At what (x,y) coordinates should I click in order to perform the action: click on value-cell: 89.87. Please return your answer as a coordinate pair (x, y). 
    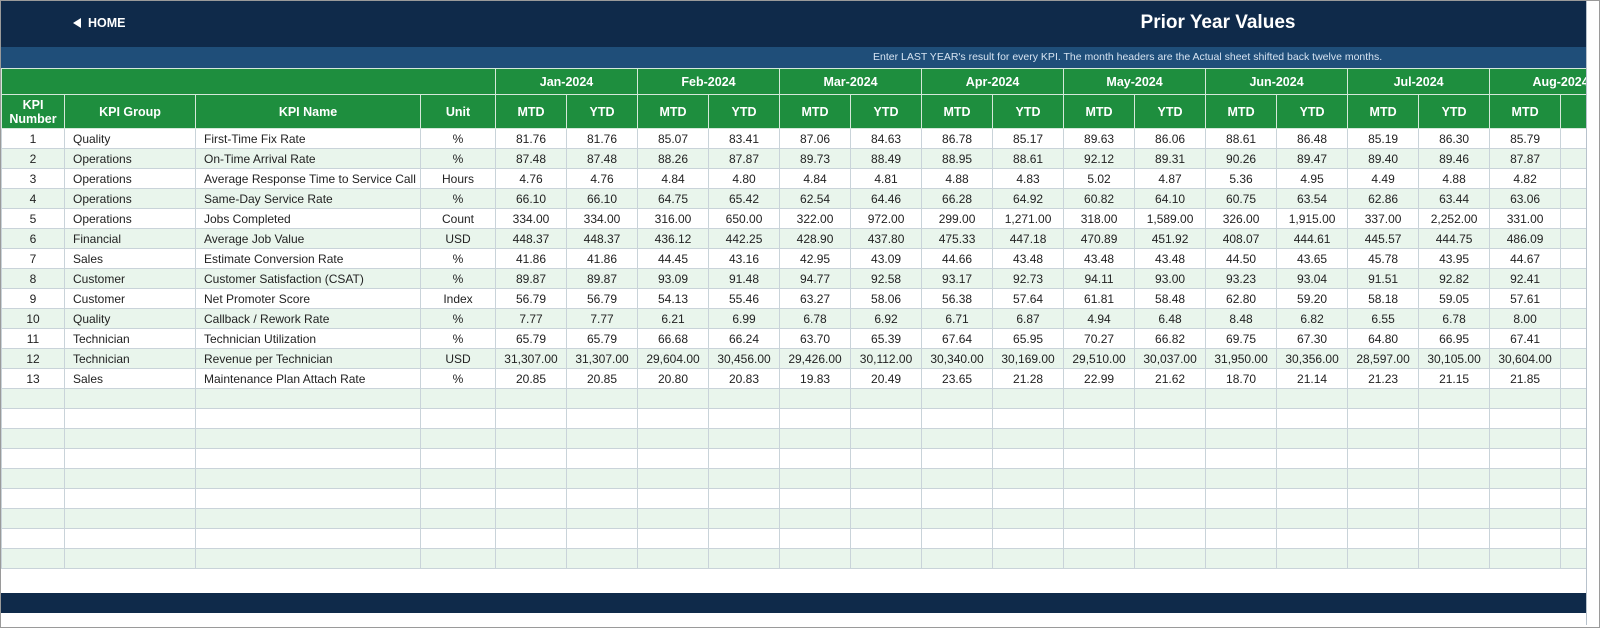
    Looking at the image, I should click on (531, 278).